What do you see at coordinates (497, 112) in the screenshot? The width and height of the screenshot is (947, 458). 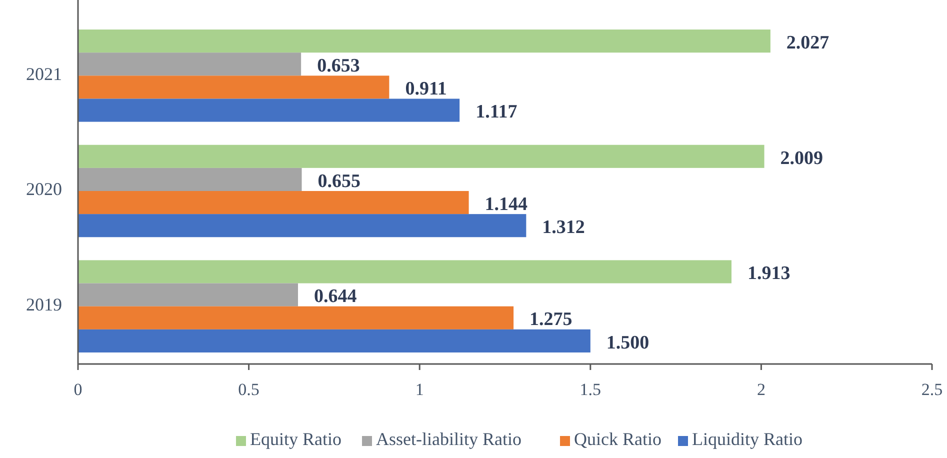 I see `data-label: 1.117` at bounding box center [497, 112].